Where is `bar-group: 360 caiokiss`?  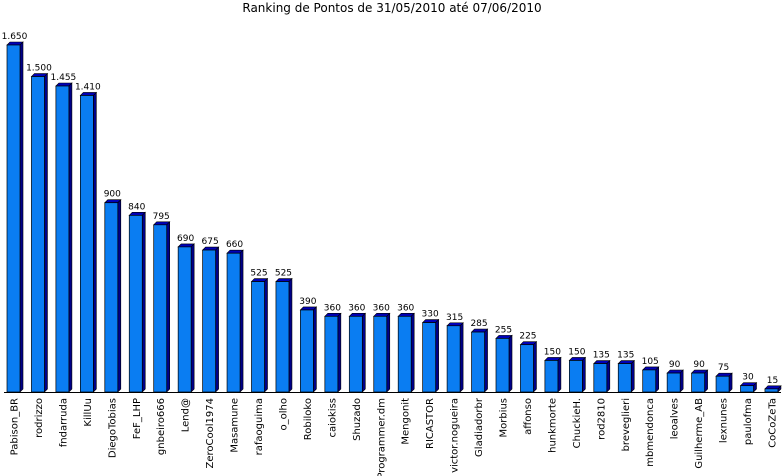 bar-group: 360 caiokiss is located at coordinates (333, 370).